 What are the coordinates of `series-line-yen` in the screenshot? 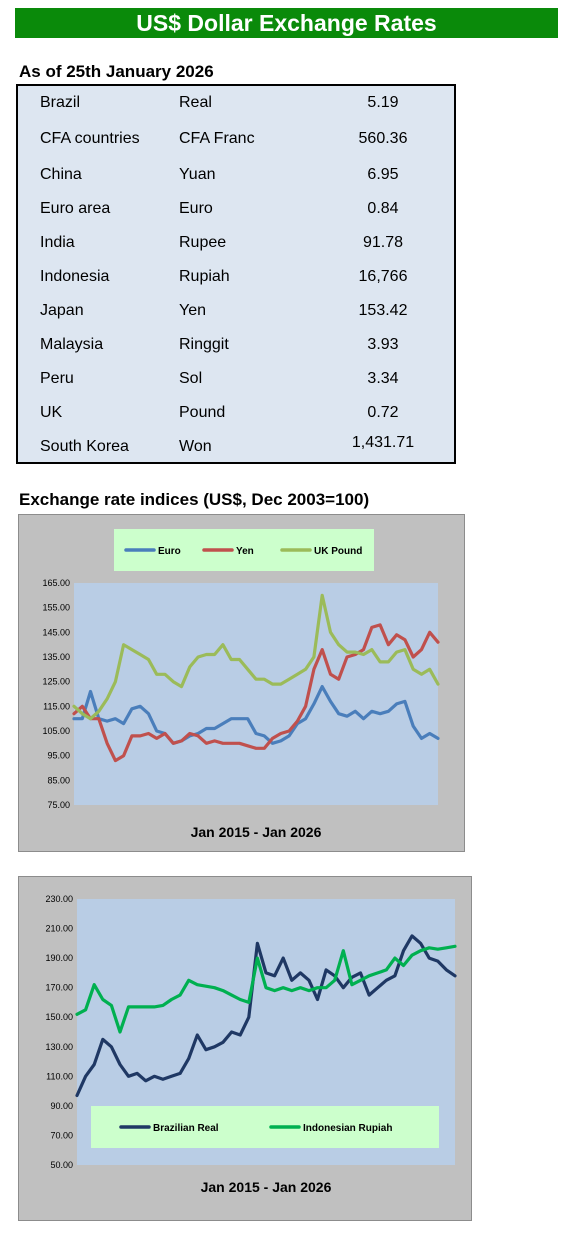 It's located at (256, 693).